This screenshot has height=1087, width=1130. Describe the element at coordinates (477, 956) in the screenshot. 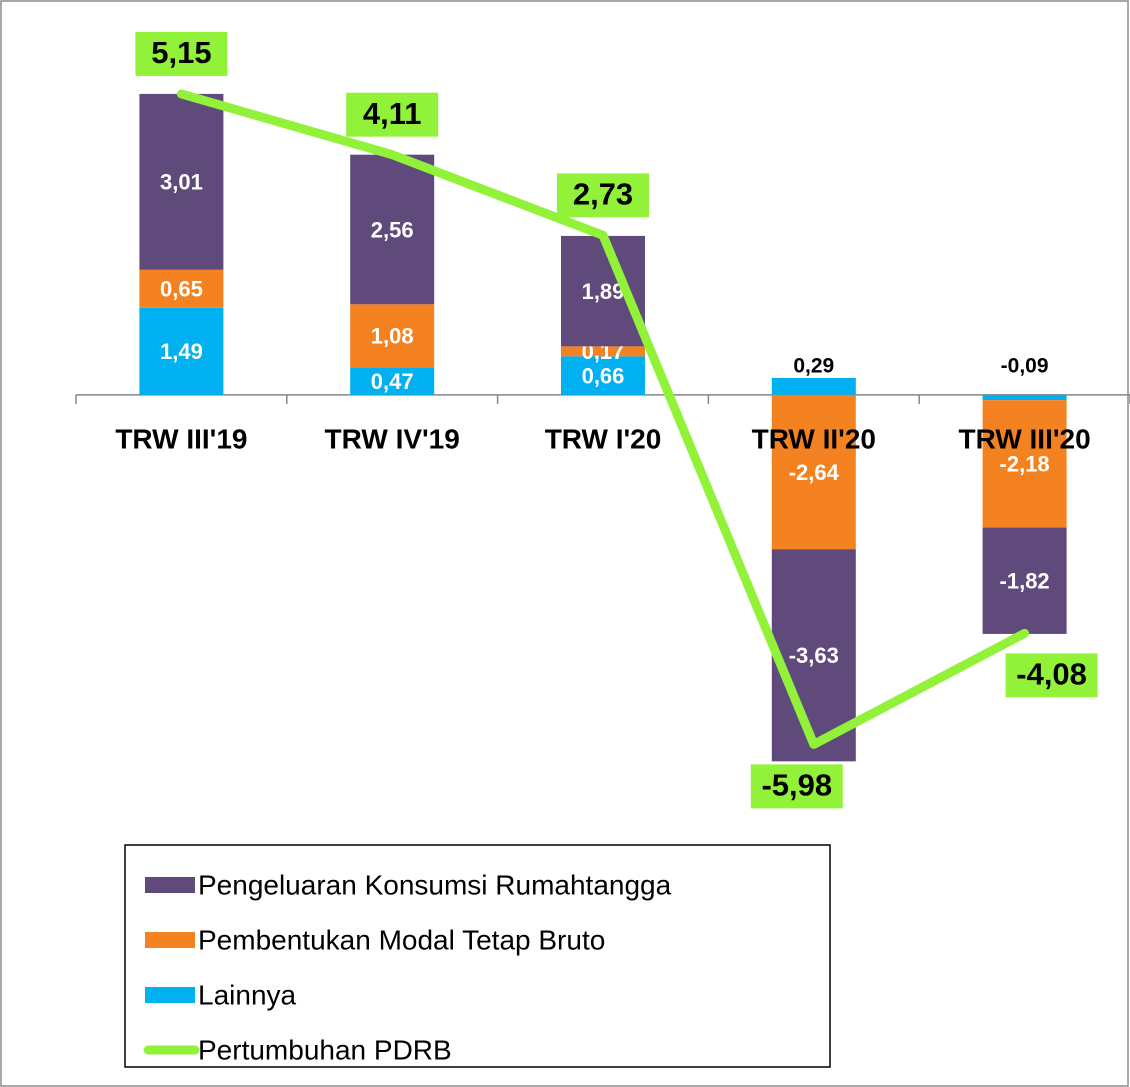

I see `legend-box` at that location.